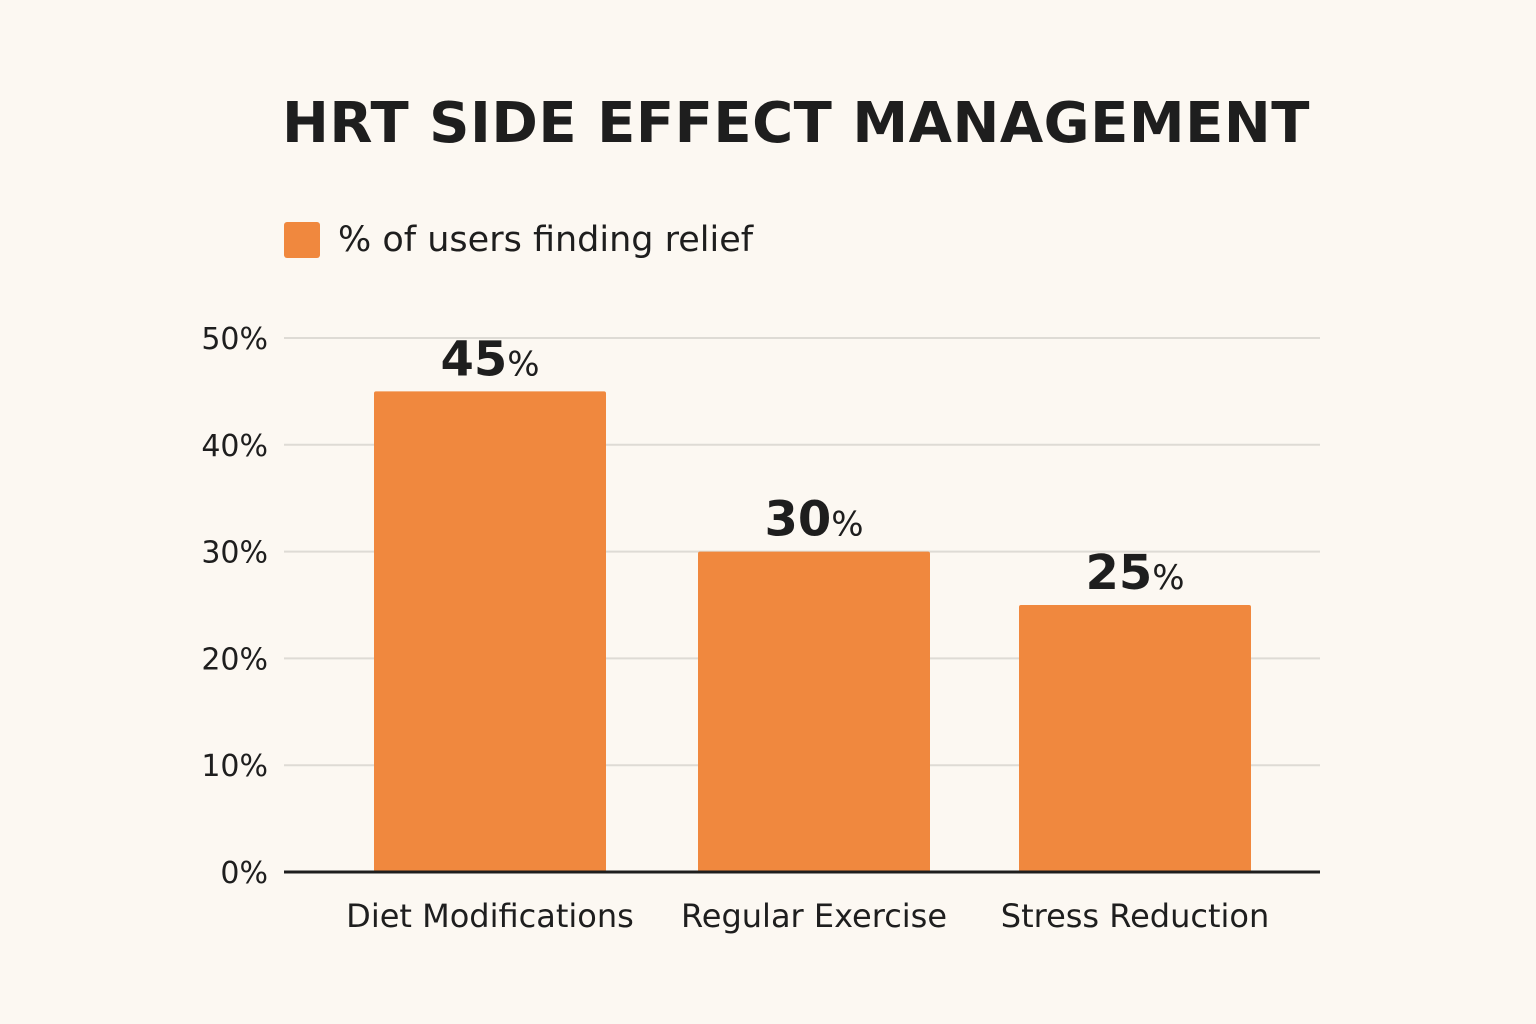 The width and height of the screenshot is (1536, 1024). I want to click on legend: % of users finding relief, so click(518, 240).